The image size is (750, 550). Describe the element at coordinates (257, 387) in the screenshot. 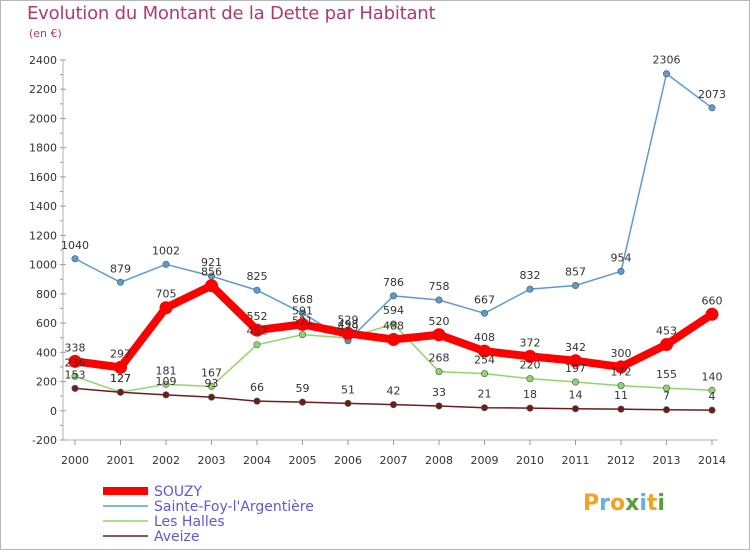

I see `data-label-aveize: 66` at that location.